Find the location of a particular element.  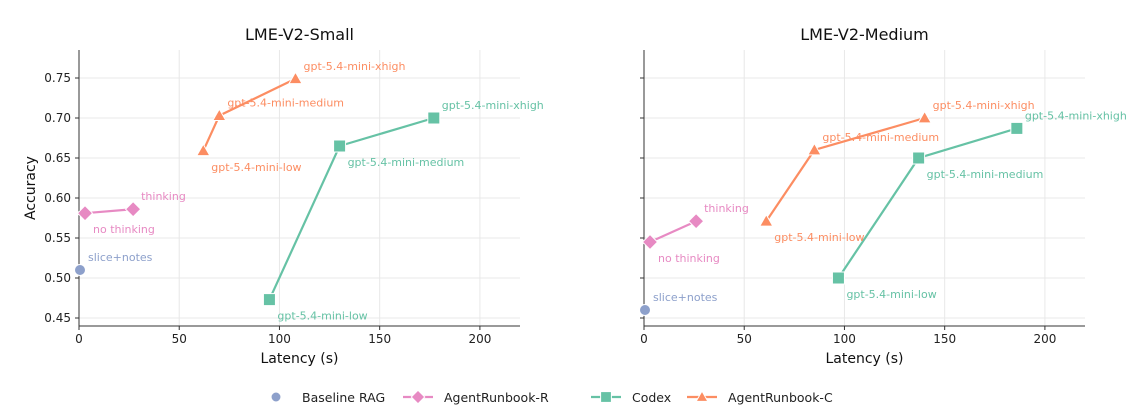

legend-label: AgentRunbook-C is located at coordinates (780, 397).